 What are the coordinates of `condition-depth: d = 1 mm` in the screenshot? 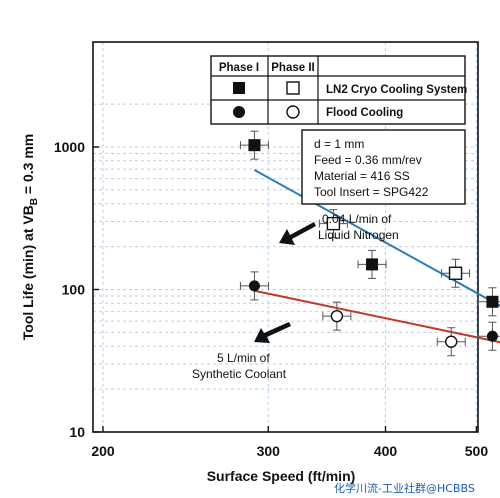 It's located at (339, 144).